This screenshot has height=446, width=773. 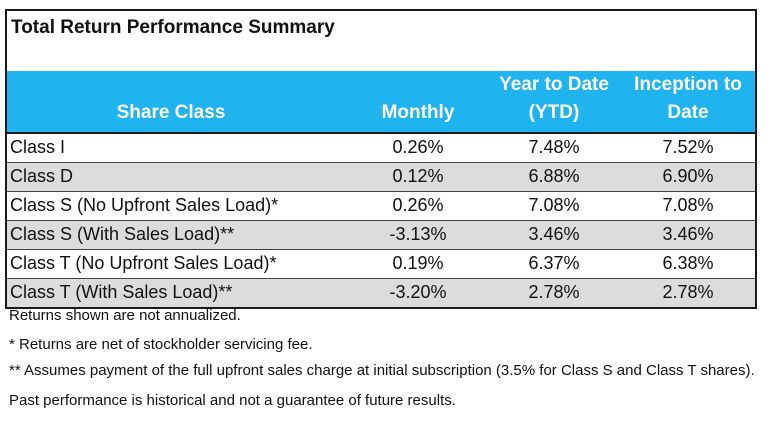 What do you see at coordinates (178, 102) in the screenshot?
I see `column-header-share-class: Share Class` at bounding box center [178, 102].